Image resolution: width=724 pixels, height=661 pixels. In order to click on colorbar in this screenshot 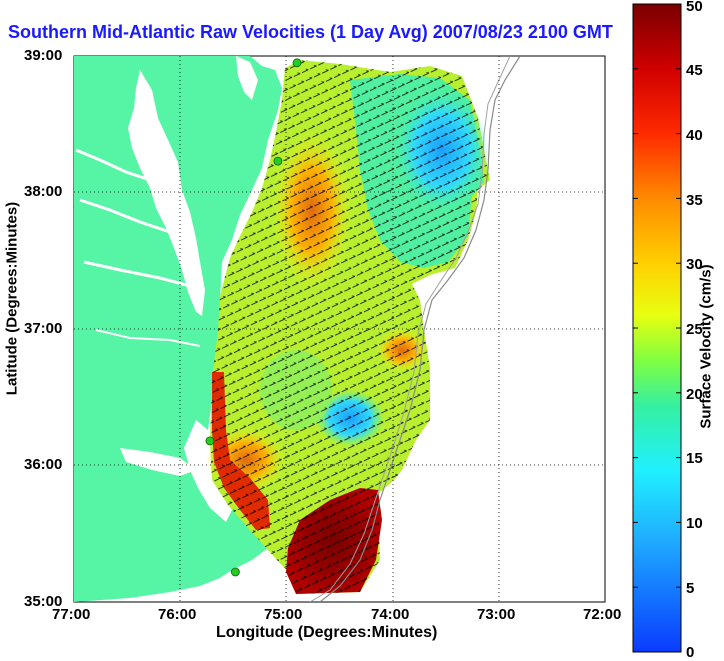, I will do `click(657, 328)`.